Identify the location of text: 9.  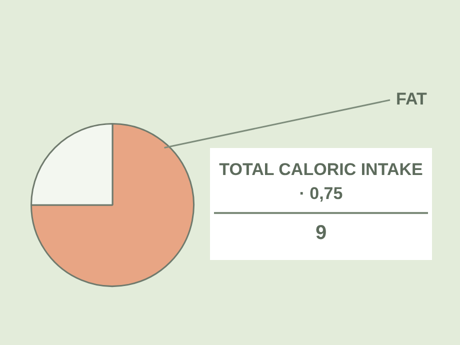
(321, 233).